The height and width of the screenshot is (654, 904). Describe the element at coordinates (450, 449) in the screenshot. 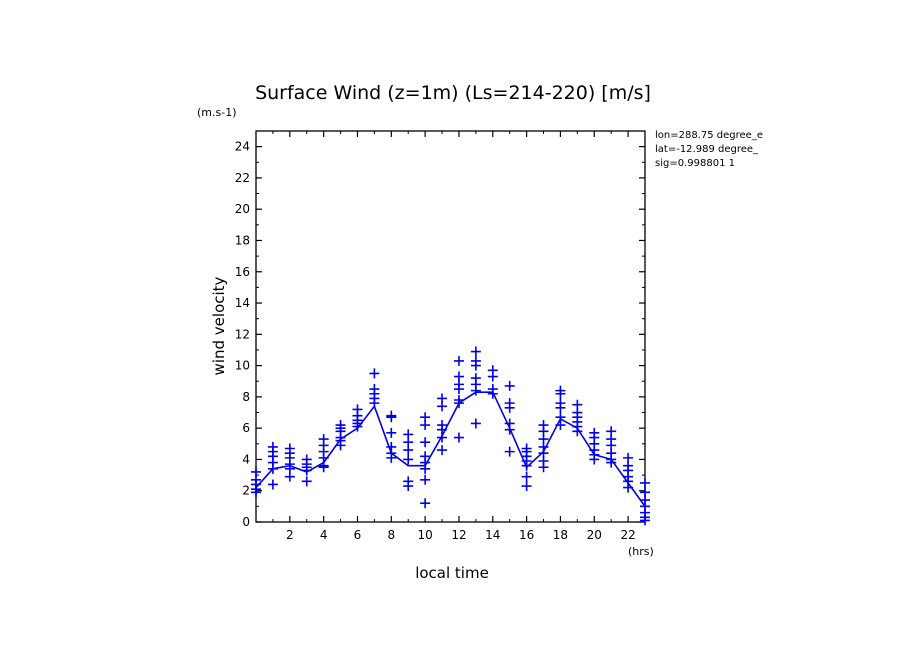

I see `series-mean-line` at that location.